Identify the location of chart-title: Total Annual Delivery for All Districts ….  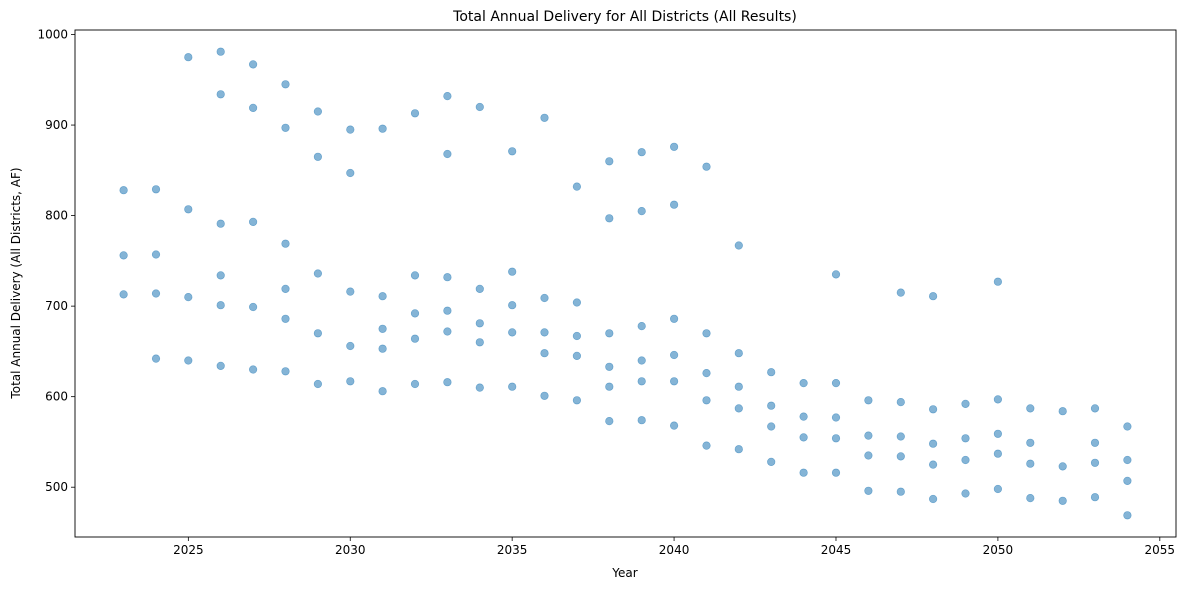
(624, 17).